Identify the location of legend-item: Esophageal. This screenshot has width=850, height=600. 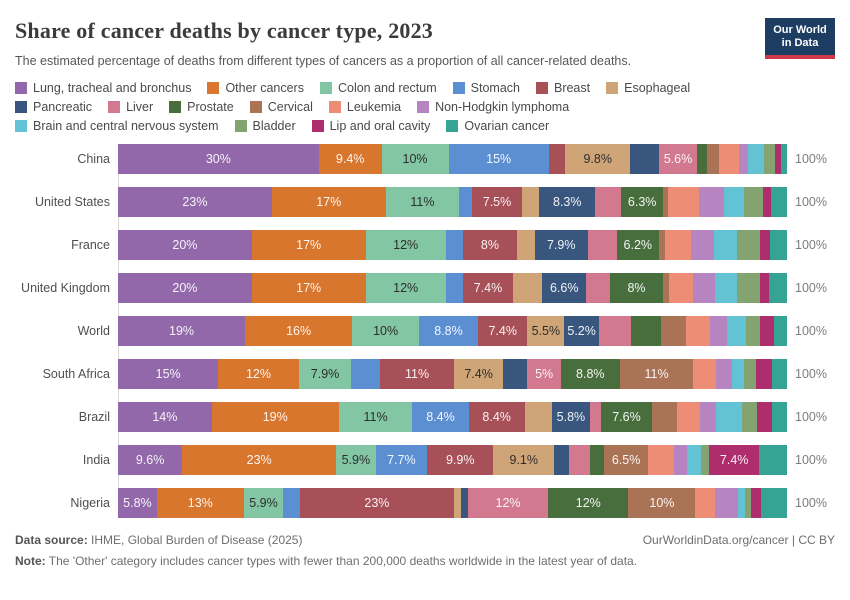
(648, 88).